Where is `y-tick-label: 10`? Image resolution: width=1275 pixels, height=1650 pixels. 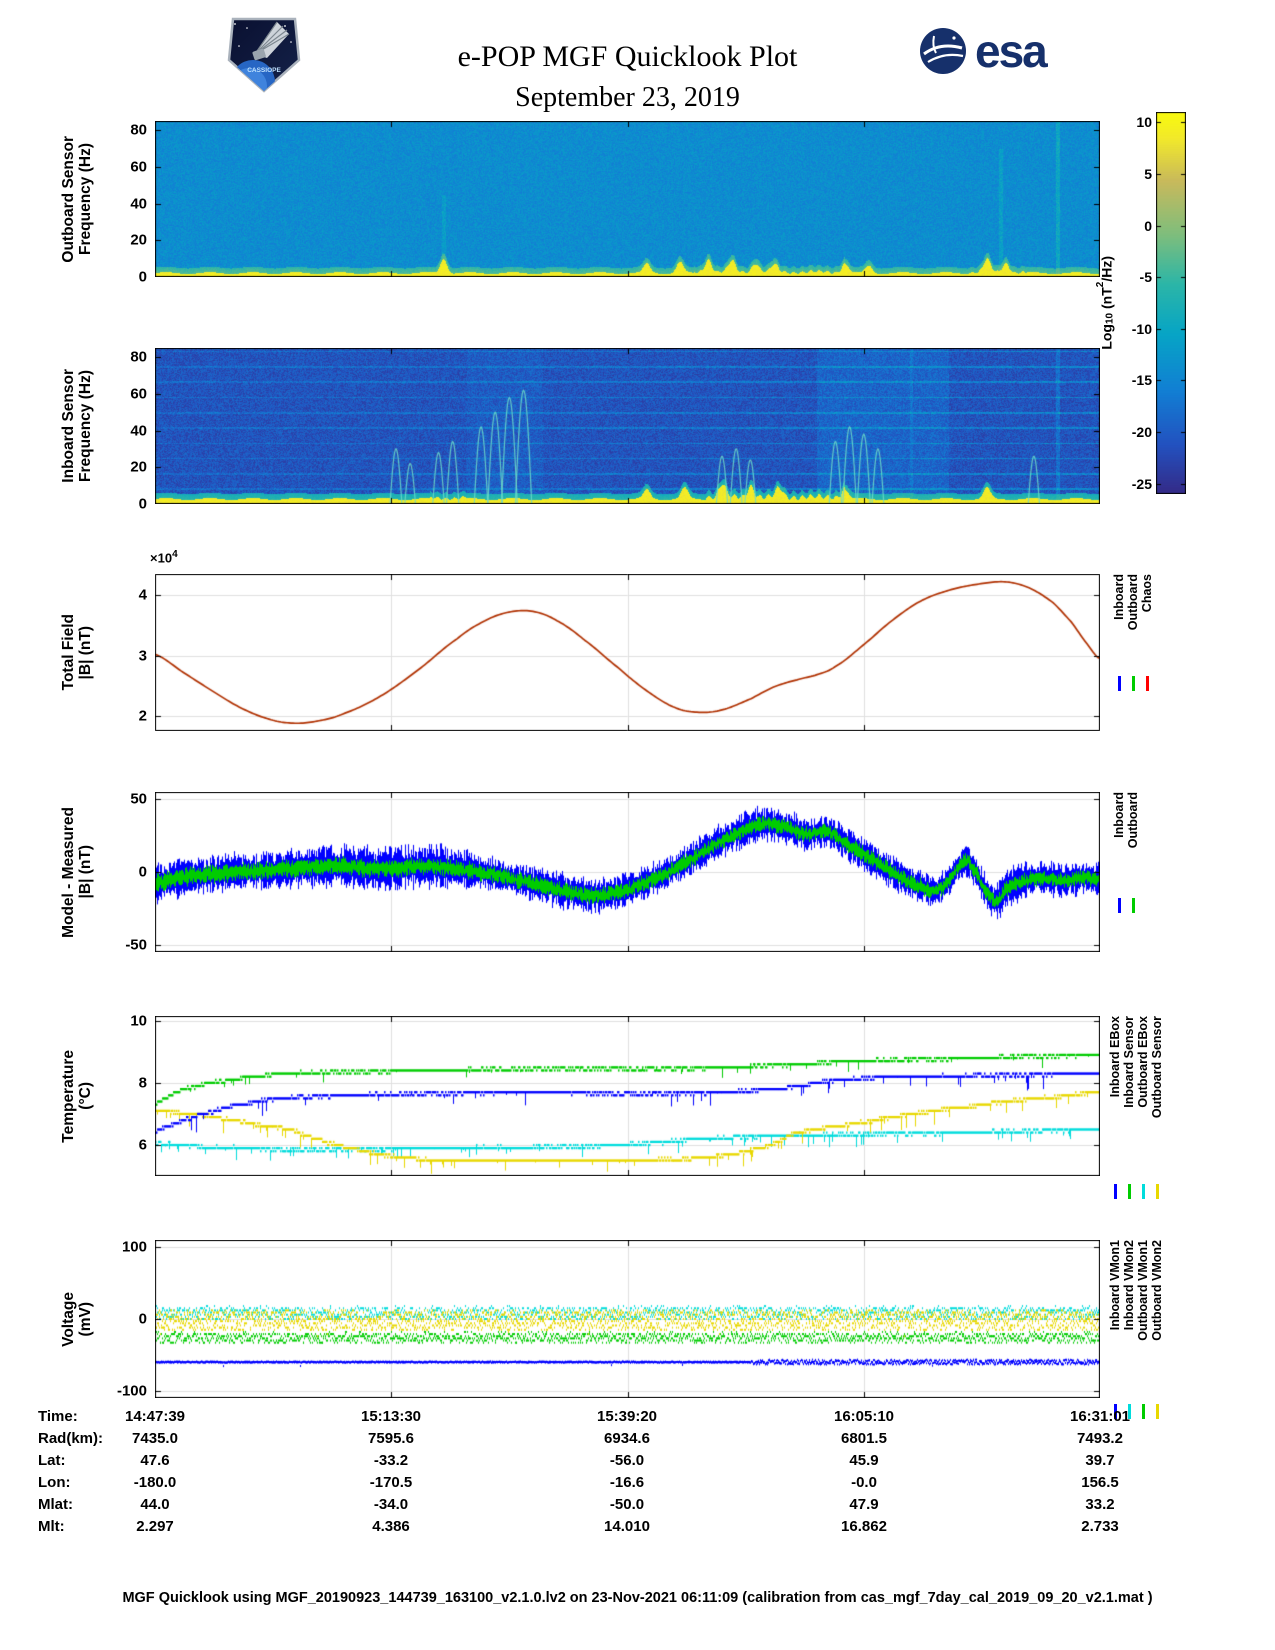
y-tick-label: 10 is located at coordinates (138, 1021).